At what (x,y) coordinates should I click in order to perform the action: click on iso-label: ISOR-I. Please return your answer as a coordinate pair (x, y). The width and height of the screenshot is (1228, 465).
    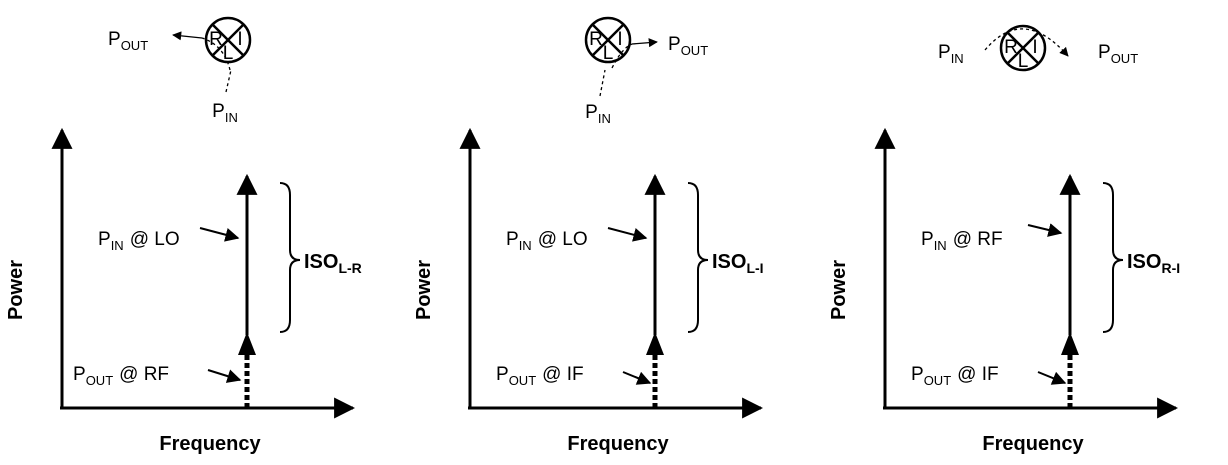
    Looking at the image, I should click on (1153, 263).